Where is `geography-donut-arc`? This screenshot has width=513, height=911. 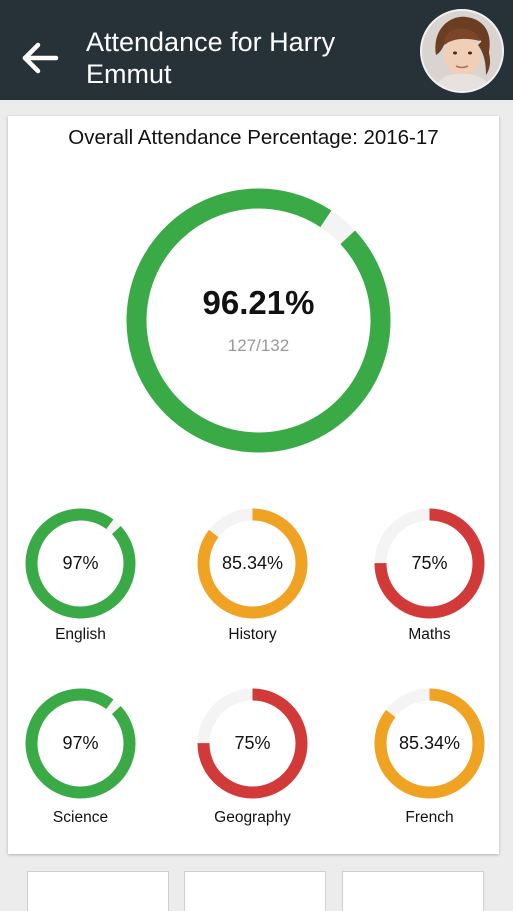
geography-donut-arc is located at coordinates (252, 743).